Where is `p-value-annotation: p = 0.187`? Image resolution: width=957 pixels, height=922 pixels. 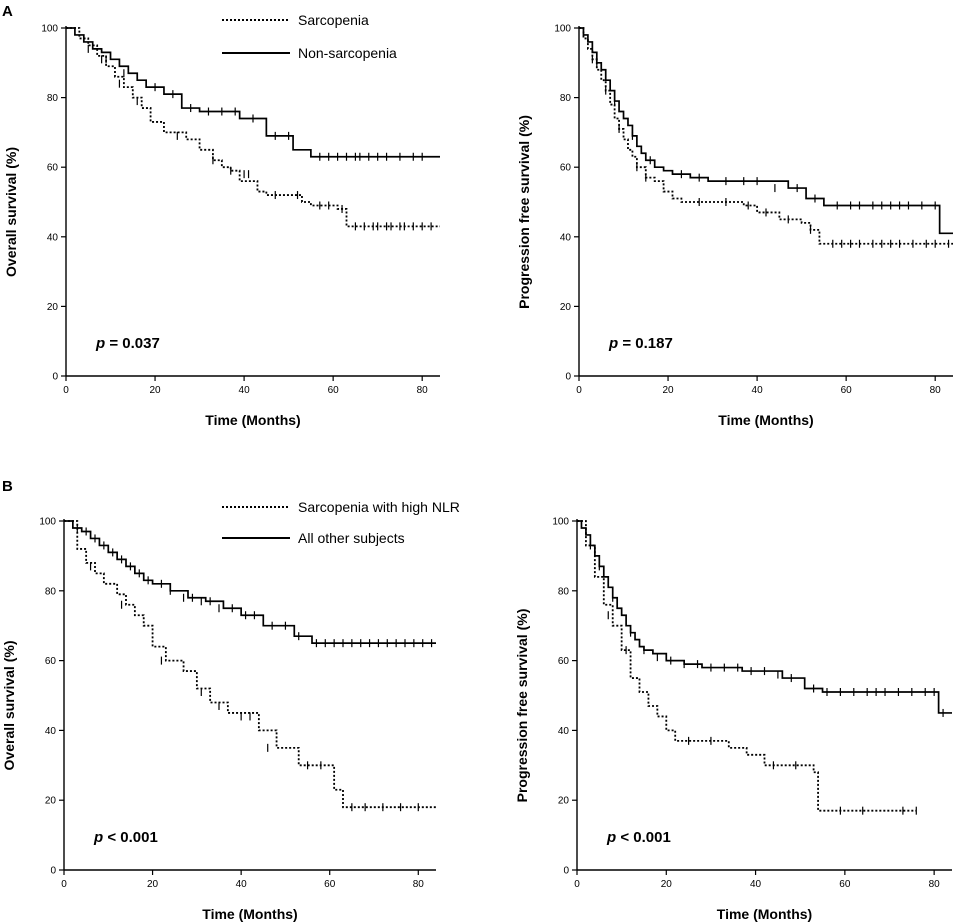
p-value-annotation: p = 0.187 is located at coordinates (640, 343).